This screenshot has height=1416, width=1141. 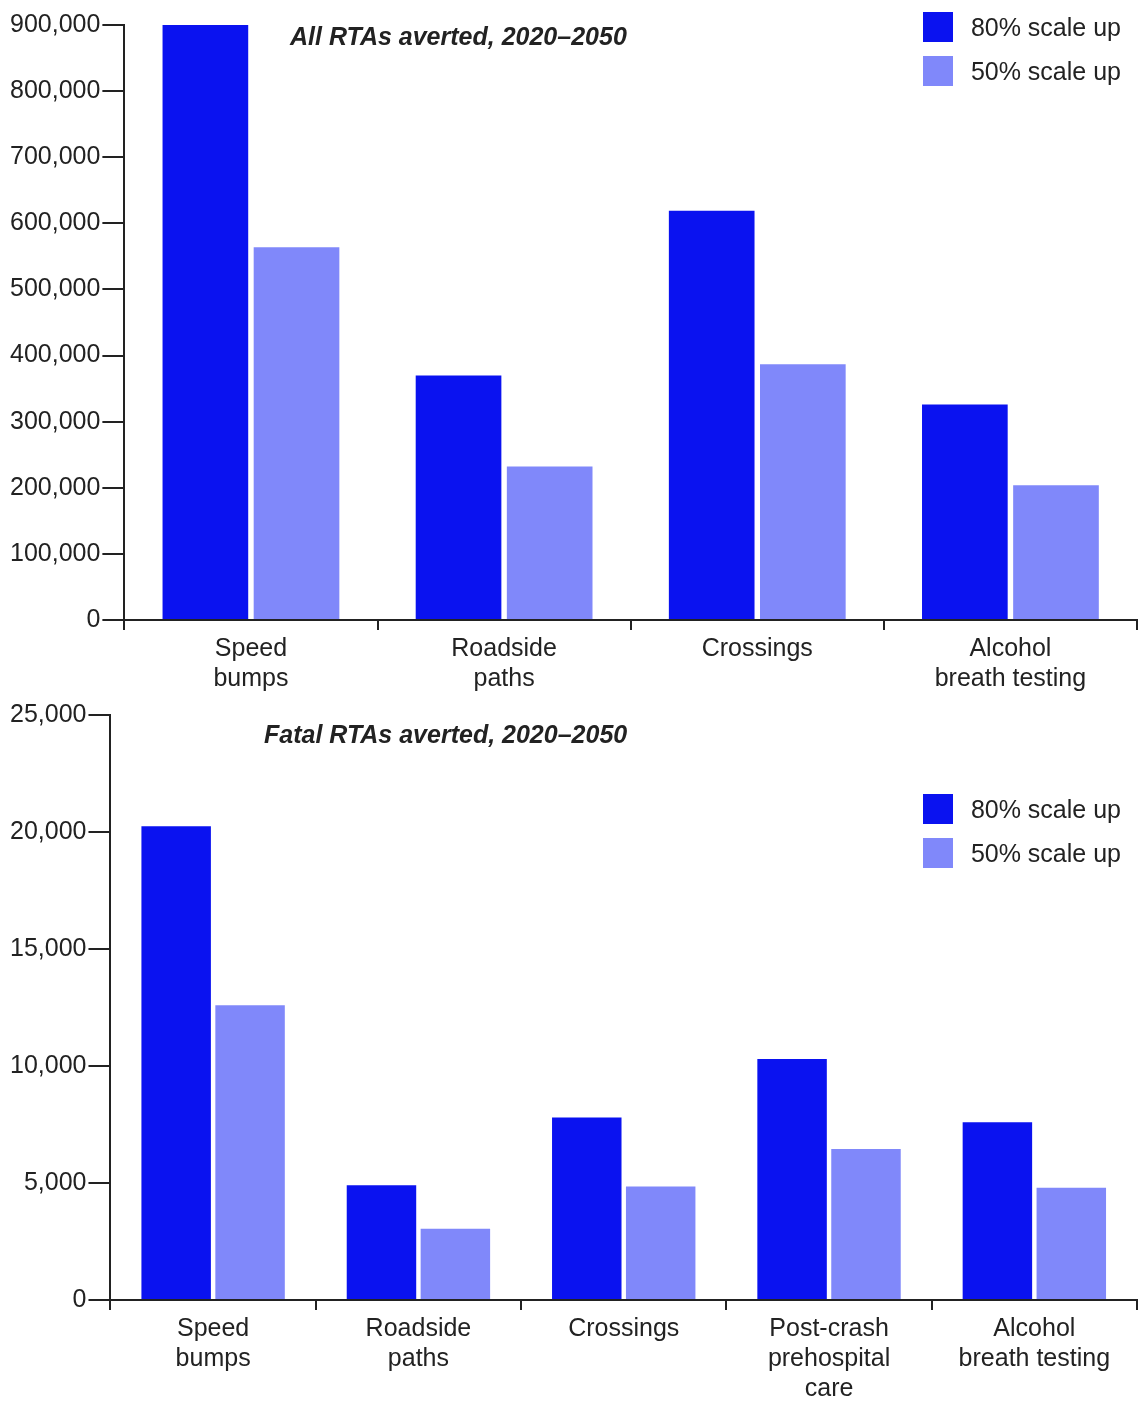 I want to click on y-tick-label: 600,000, so click(x=55, y=221).